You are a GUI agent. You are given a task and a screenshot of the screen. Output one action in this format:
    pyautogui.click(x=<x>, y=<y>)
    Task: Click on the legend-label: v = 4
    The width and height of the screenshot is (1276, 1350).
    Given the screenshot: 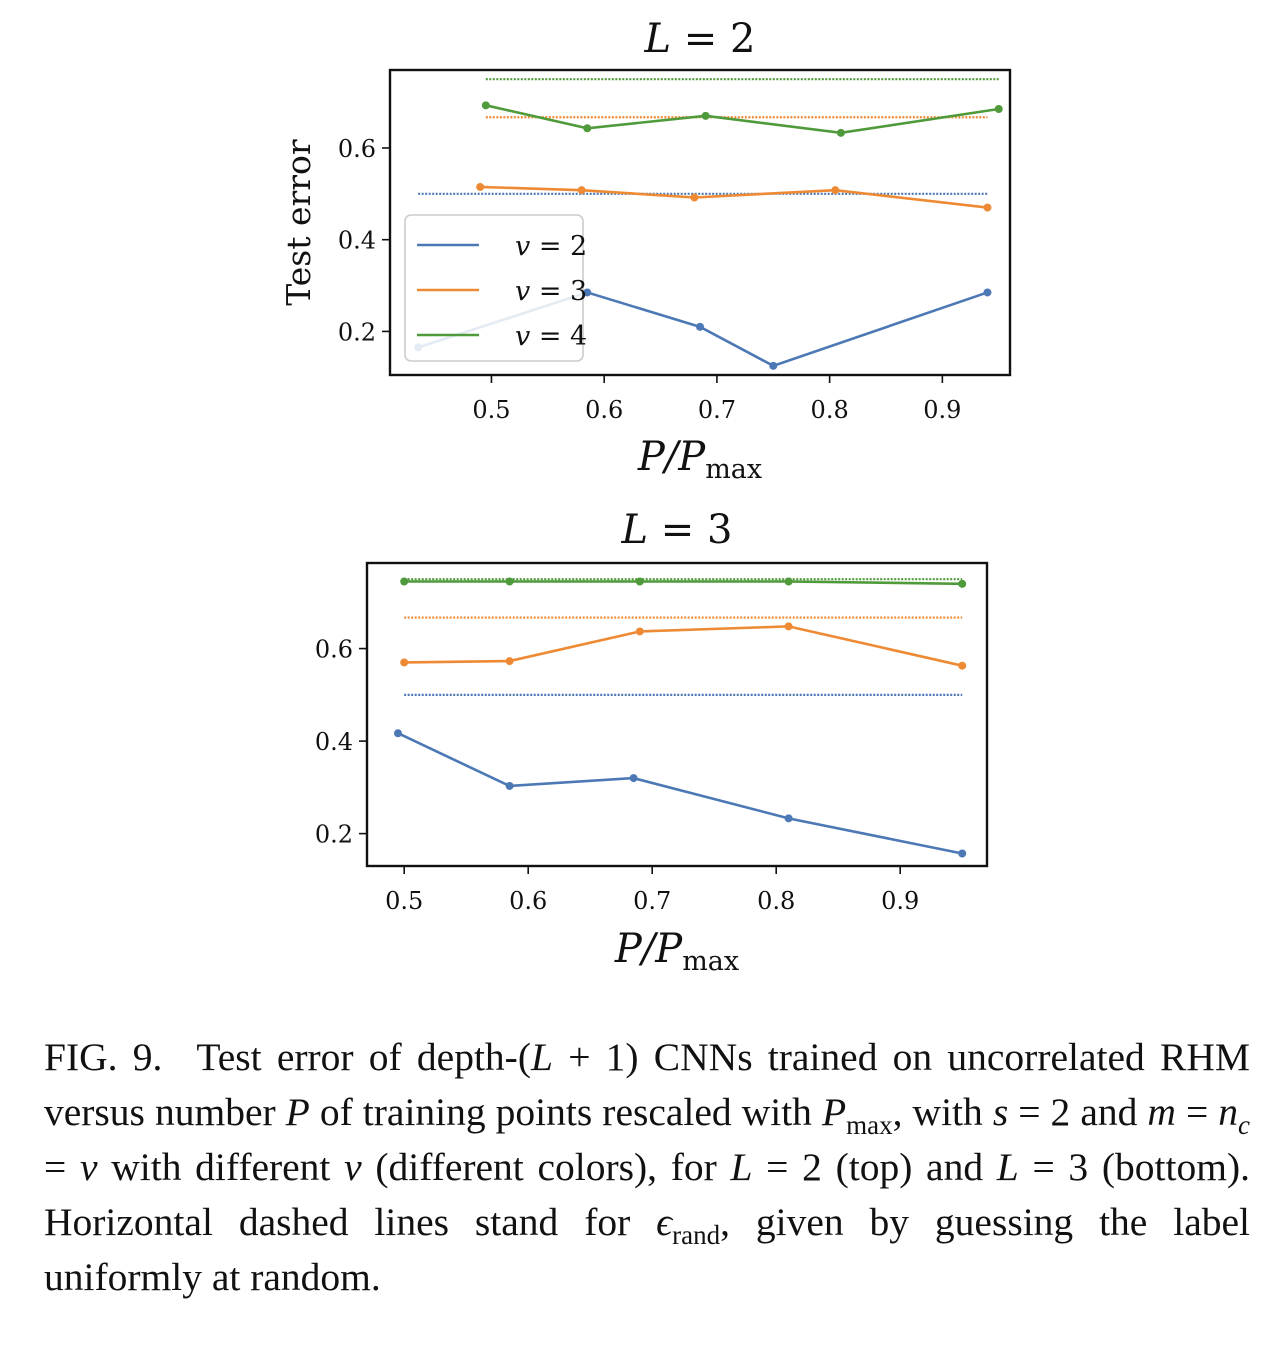 What is the action you would take?
    pyautogui.click(x=551, y=336)
    